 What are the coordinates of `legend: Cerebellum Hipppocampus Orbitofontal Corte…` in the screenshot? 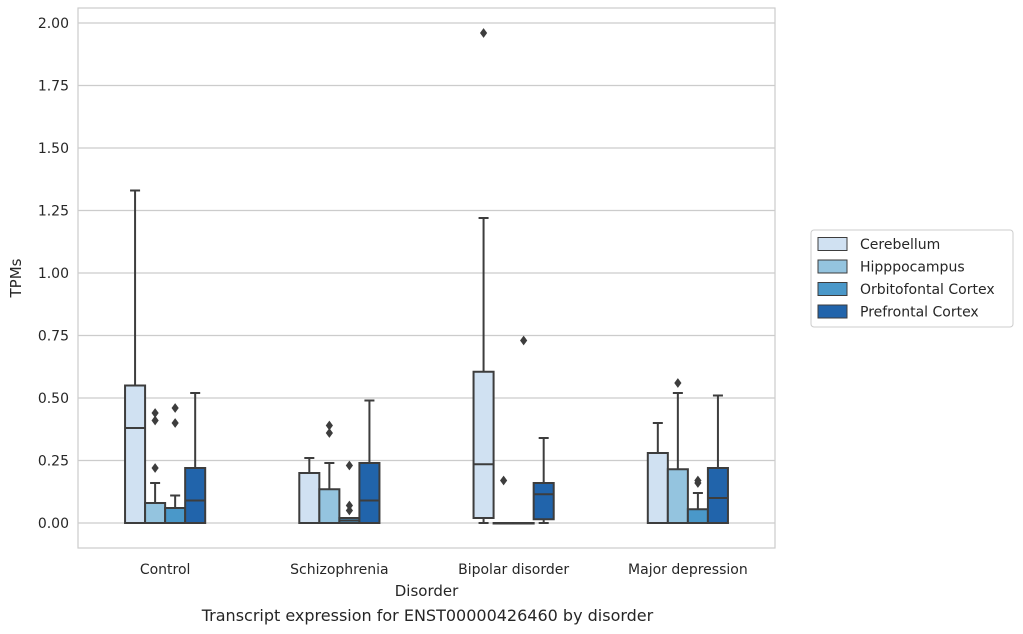 It's located at (912, 278).